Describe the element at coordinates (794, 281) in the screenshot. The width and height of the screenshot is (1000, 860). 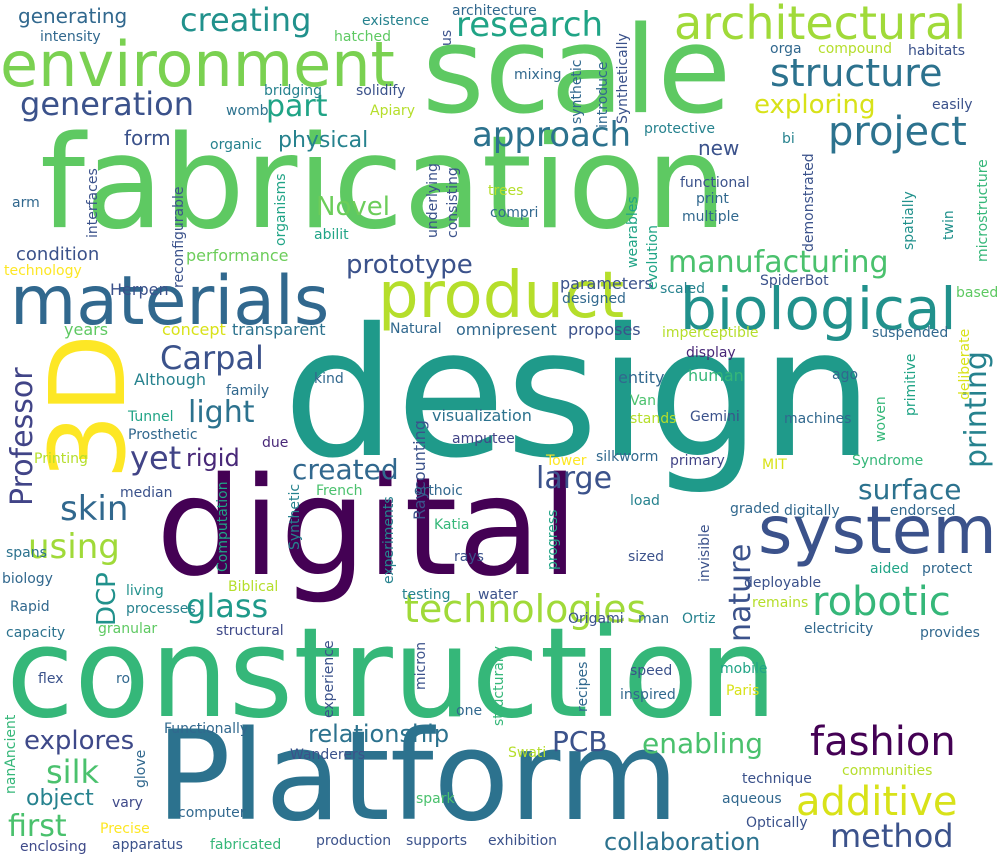
I see `cloud-word: SpiderBot` at that location.